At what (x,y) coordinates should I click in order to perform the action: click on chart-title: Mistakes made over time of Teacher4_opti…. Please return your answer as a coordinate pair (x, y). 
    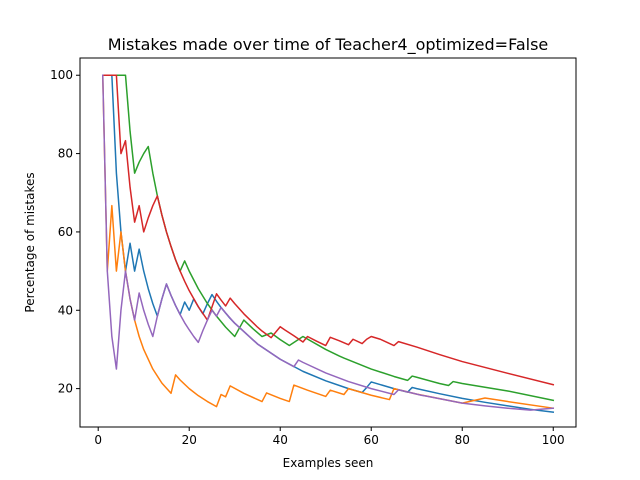
    Looking at the image, I should click on (328, 45).